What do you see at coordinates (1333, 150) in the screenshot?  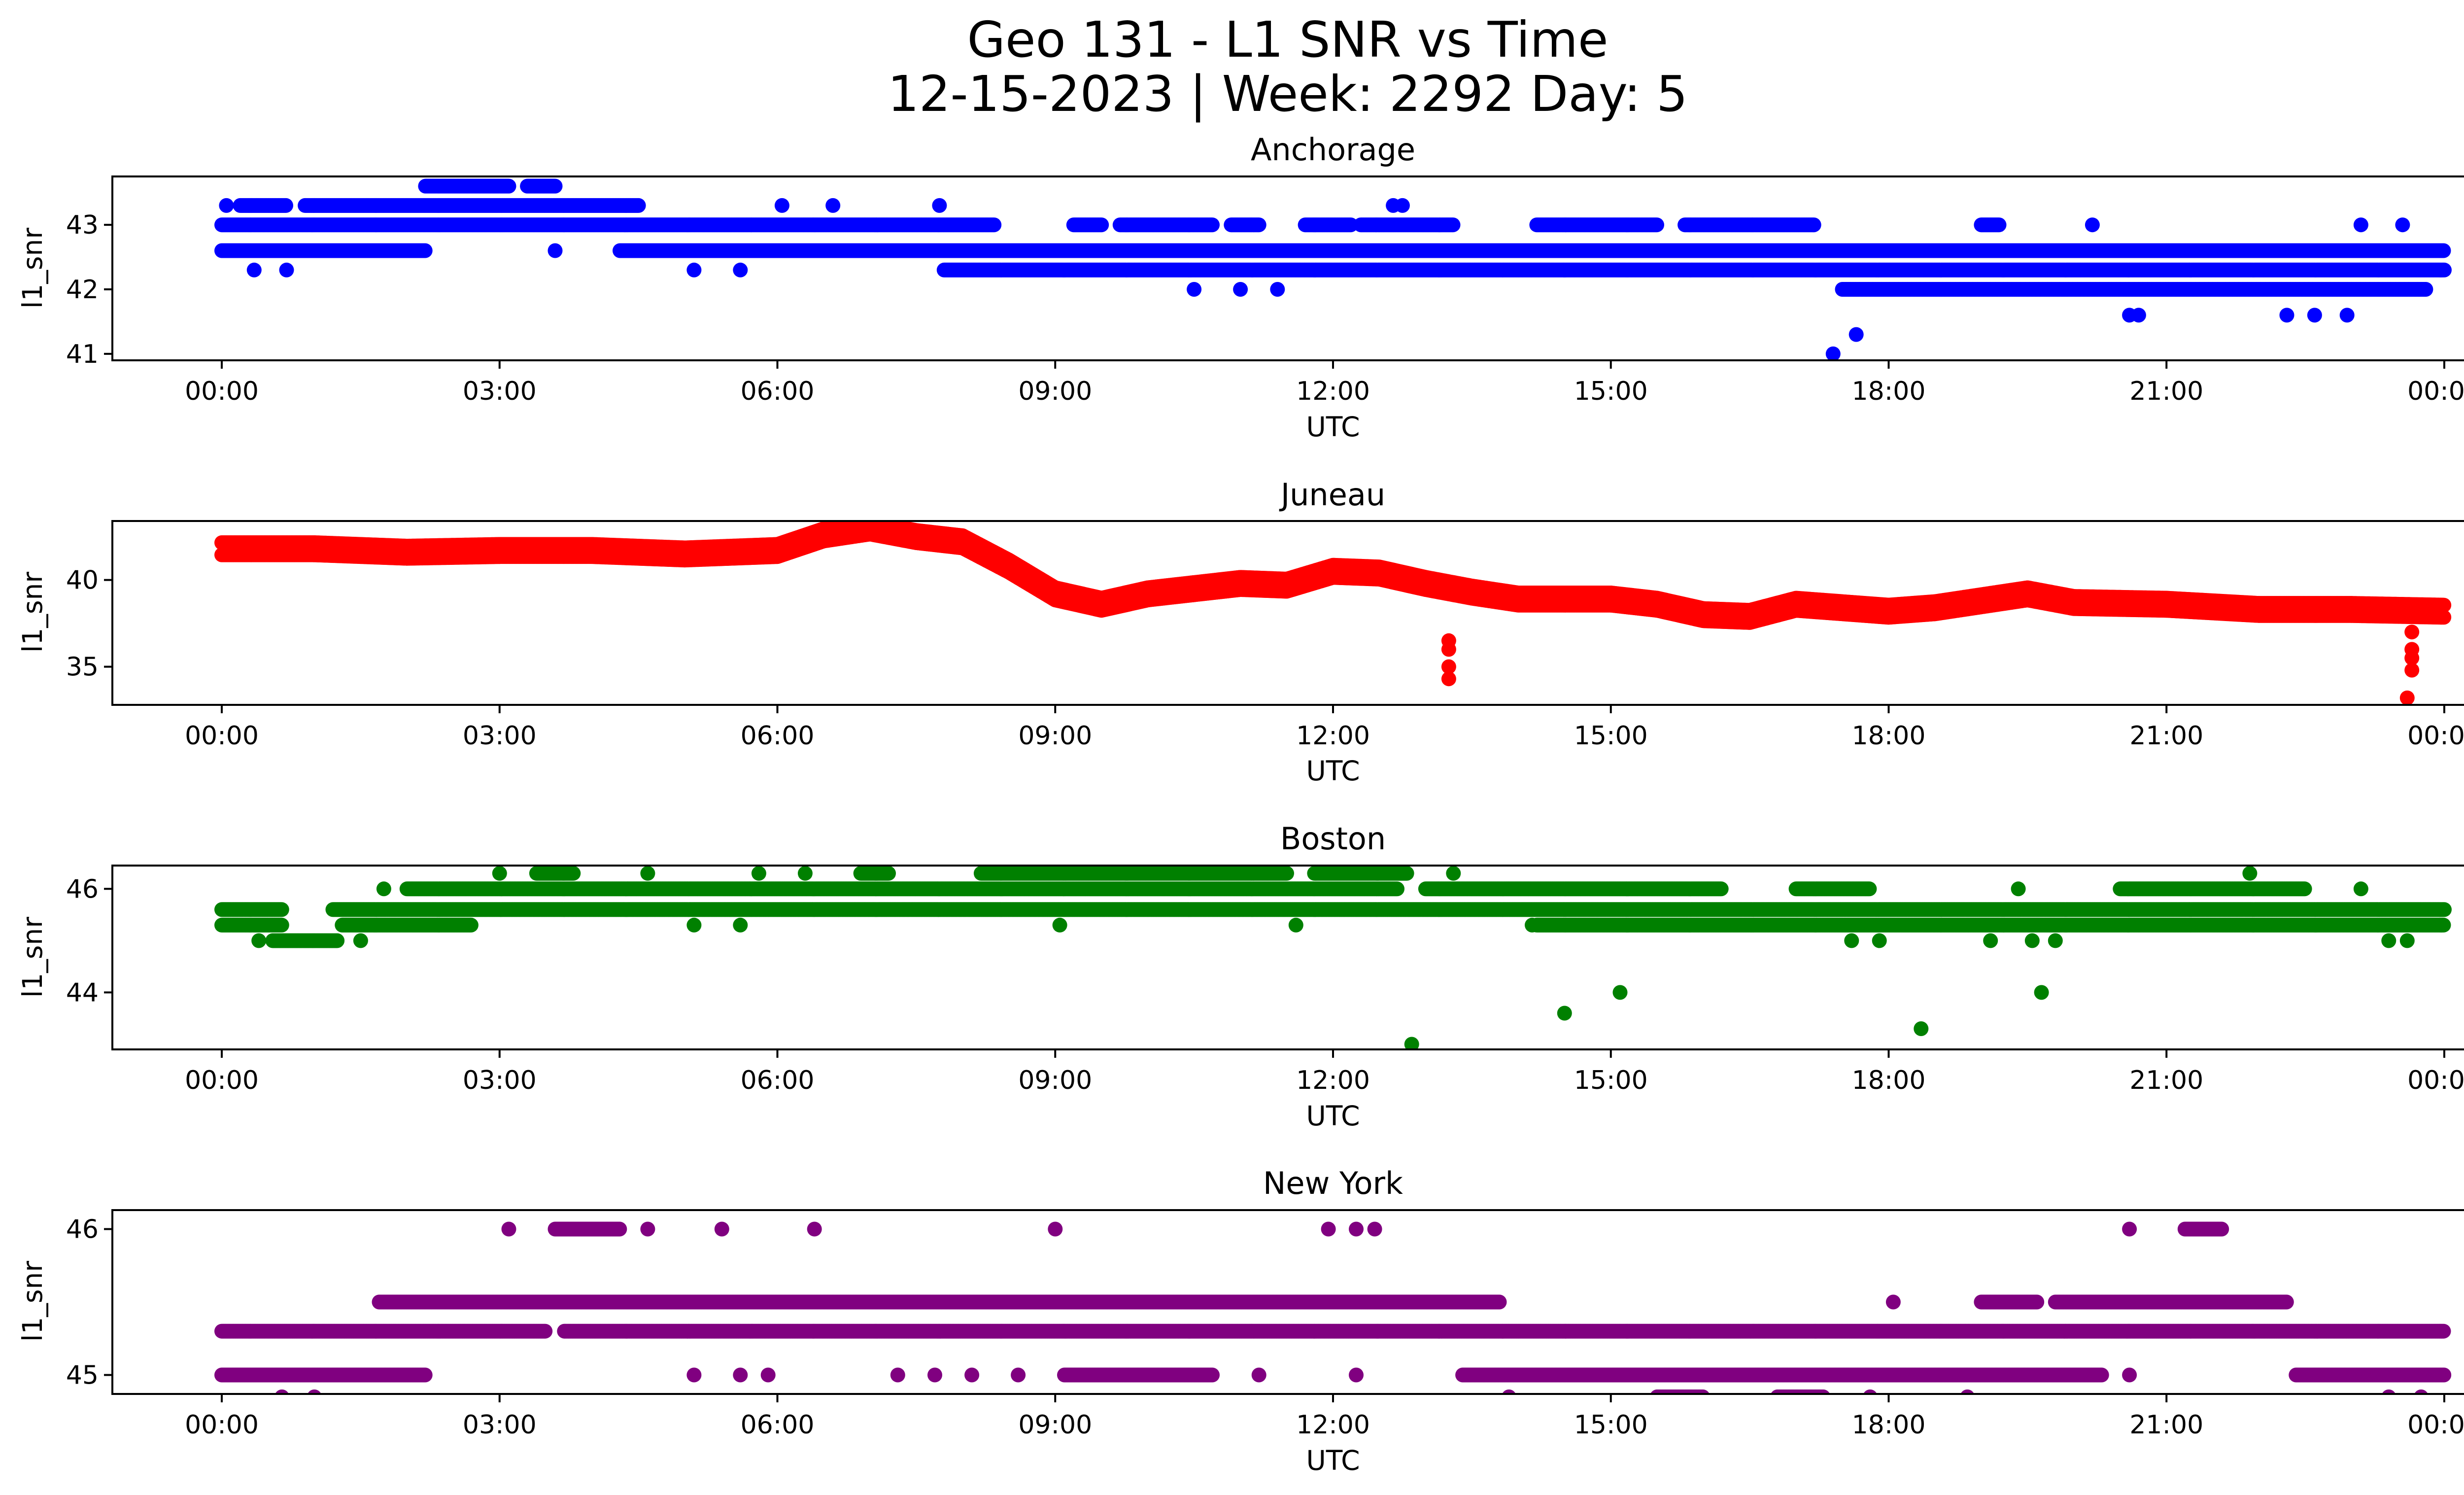 I see `subplot-title: Anchorage` at bounding box center [1333, 150].